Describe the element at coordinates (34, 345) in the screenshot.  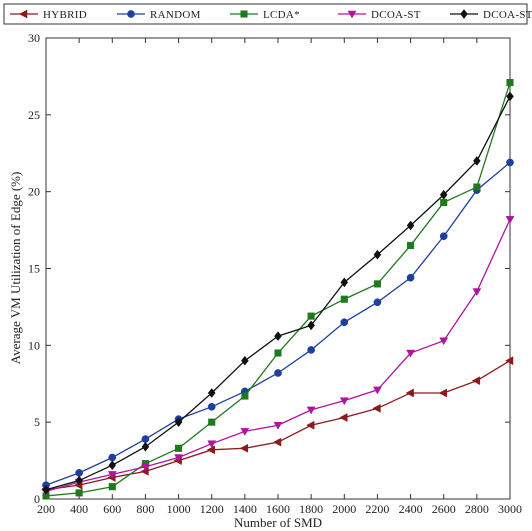
I see `y-tick-label: 10` at that location.